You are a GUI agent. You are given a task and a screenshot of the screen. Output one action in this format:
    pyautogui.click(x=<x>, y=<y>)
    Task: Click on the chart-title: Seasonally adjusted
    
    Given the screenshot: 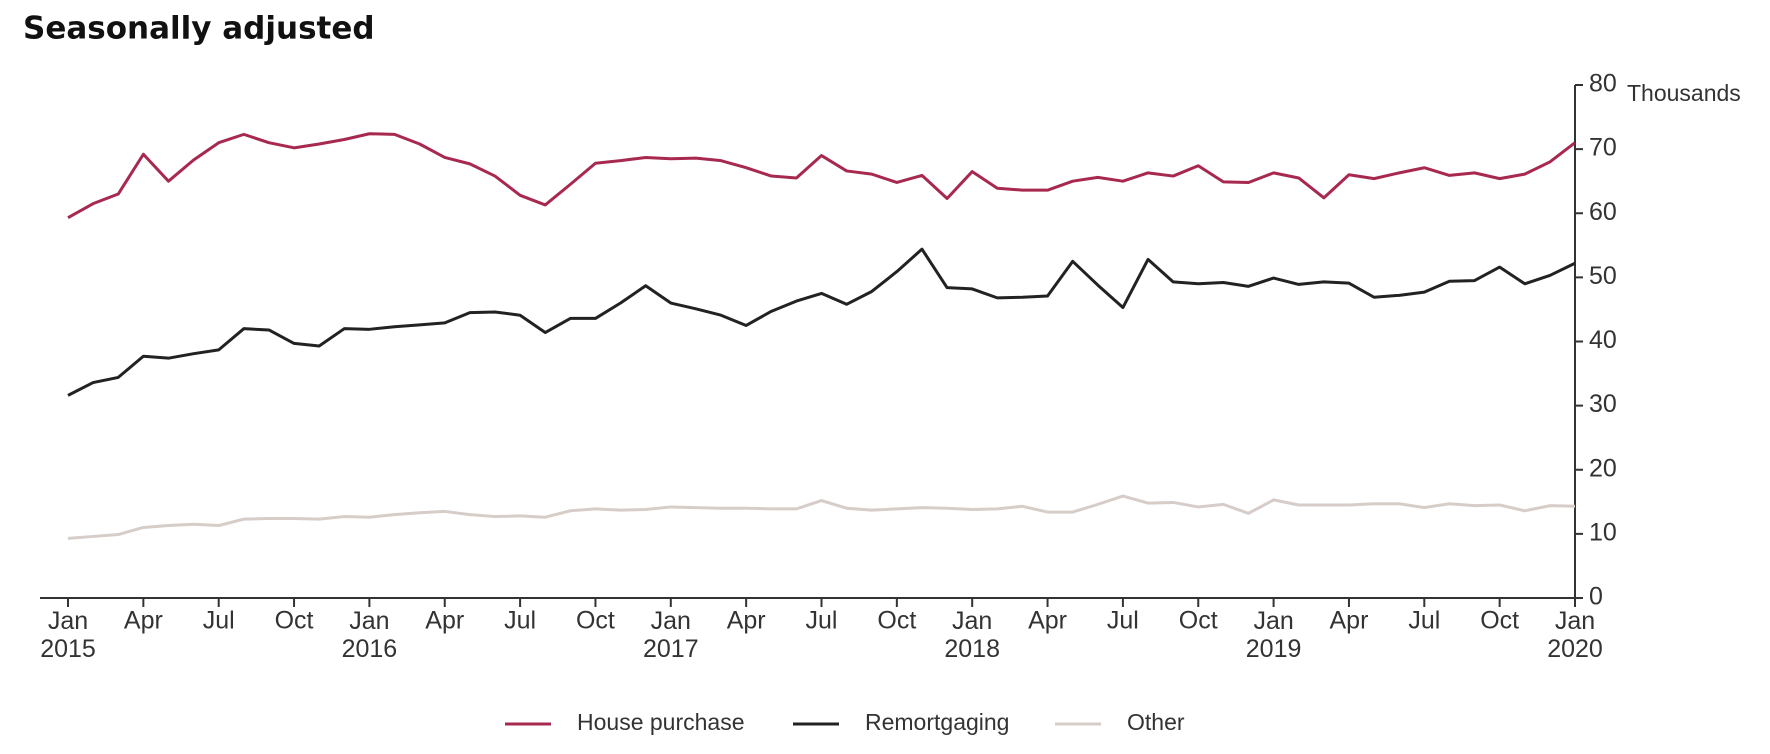 What is the action you would take?
    pyautogui.click(x=199, y=29)
    